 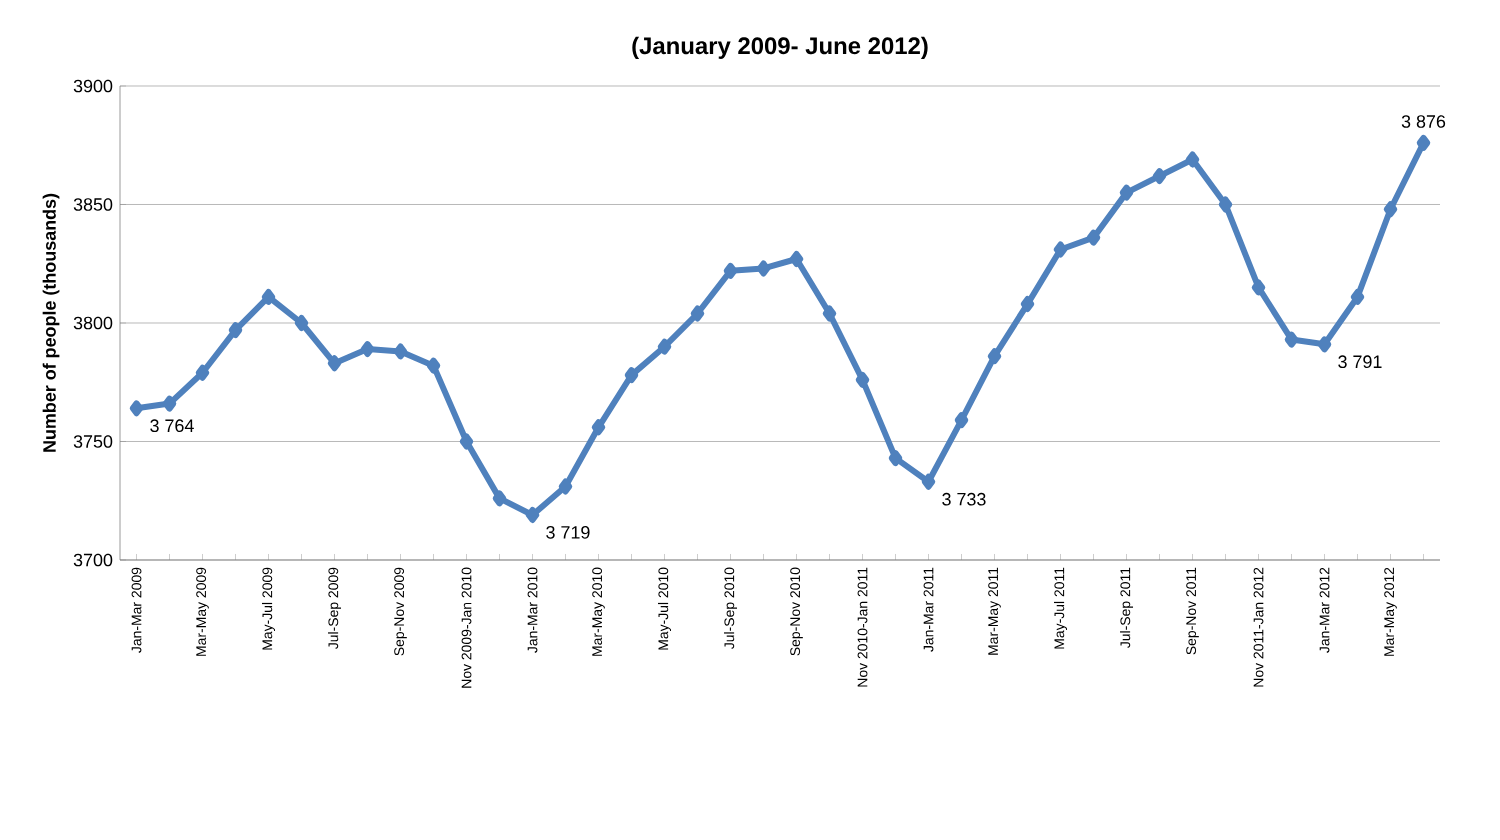 What do you see at coordinates (568, 532) in the screenshot?
I see `data-label: 3 719` at bounding box center [568, 532].